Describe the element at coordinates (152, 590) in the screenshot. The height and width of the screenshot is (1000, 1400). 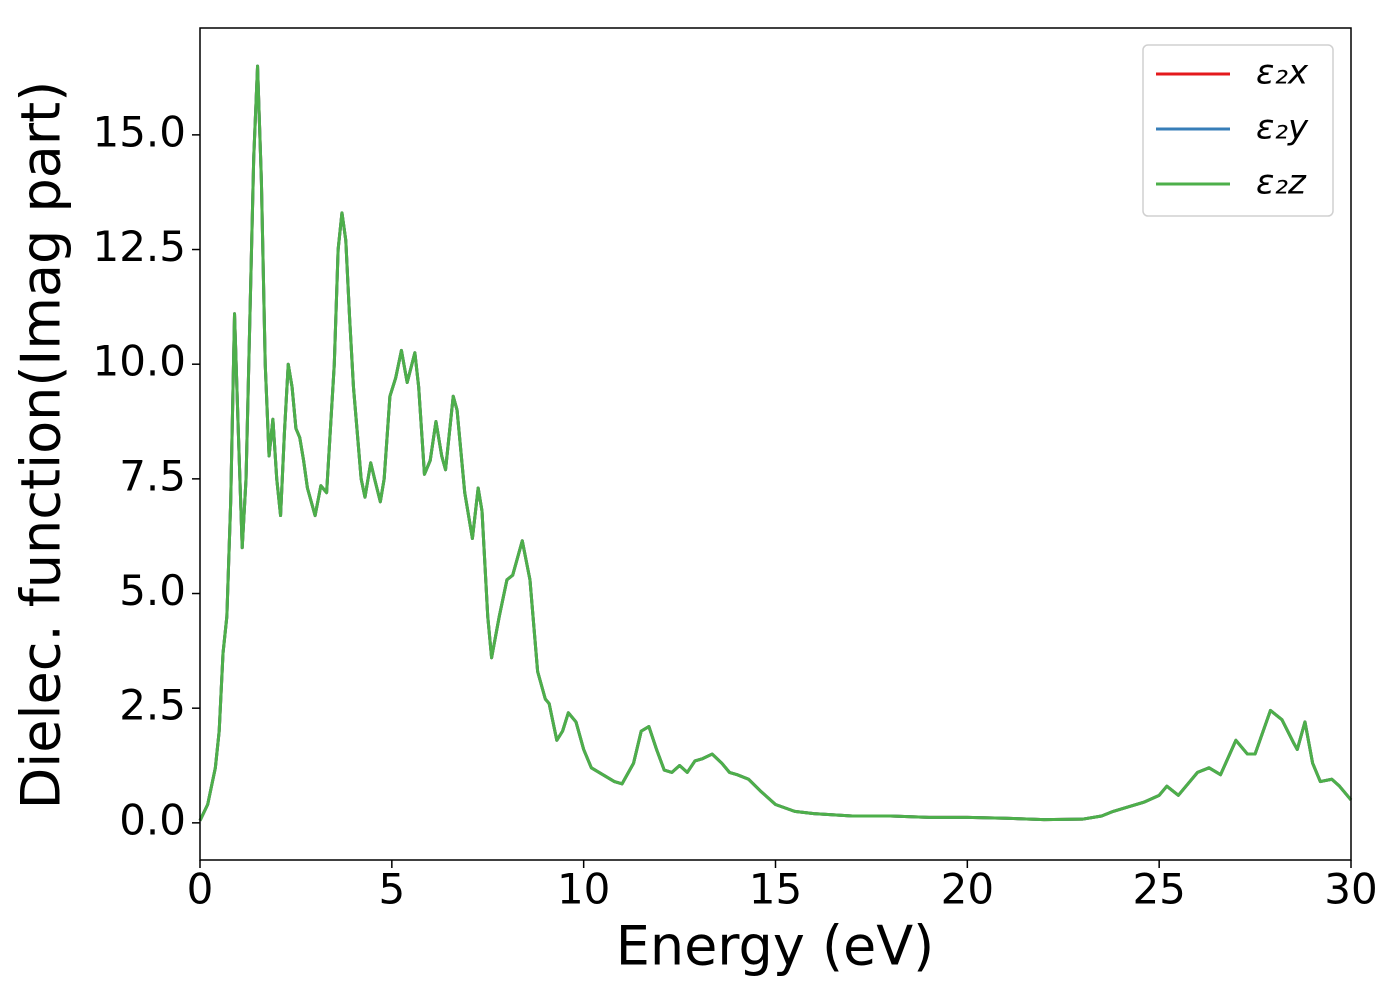
I see `y-tick-label: 5.0` at that location.